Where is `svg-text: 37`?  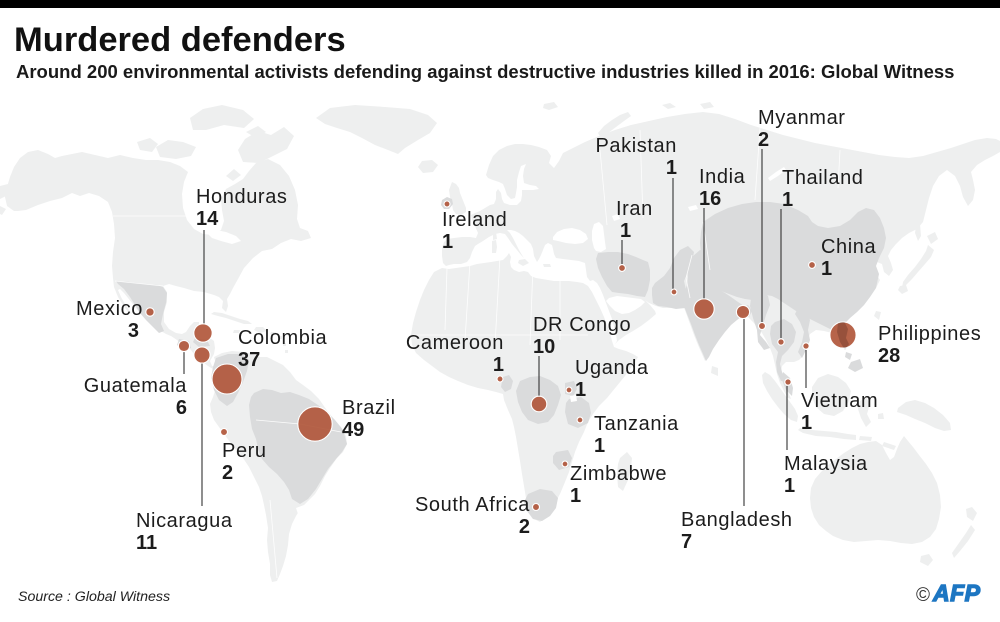
svg-text: 37 is located at coordinates (249, 360).